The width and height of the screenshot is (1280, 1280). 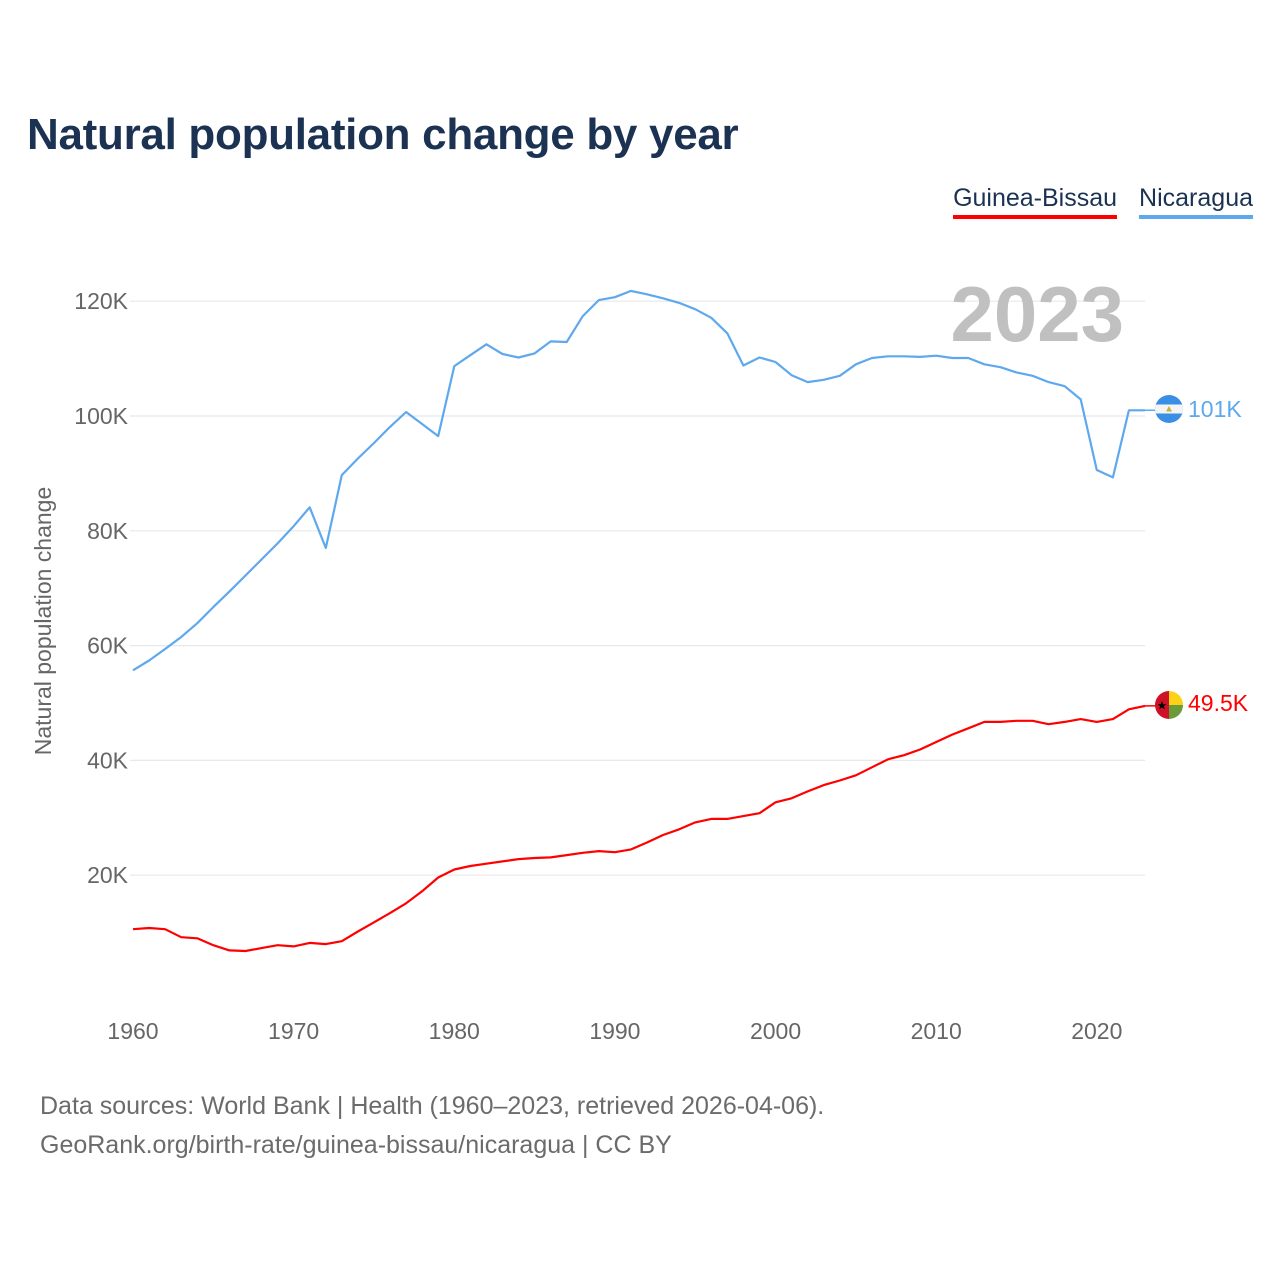 What do you see at coordinates (43, 621) in the screenshot?
I see `y-axis-label: Natural population change` at bounding box center [43, 621].